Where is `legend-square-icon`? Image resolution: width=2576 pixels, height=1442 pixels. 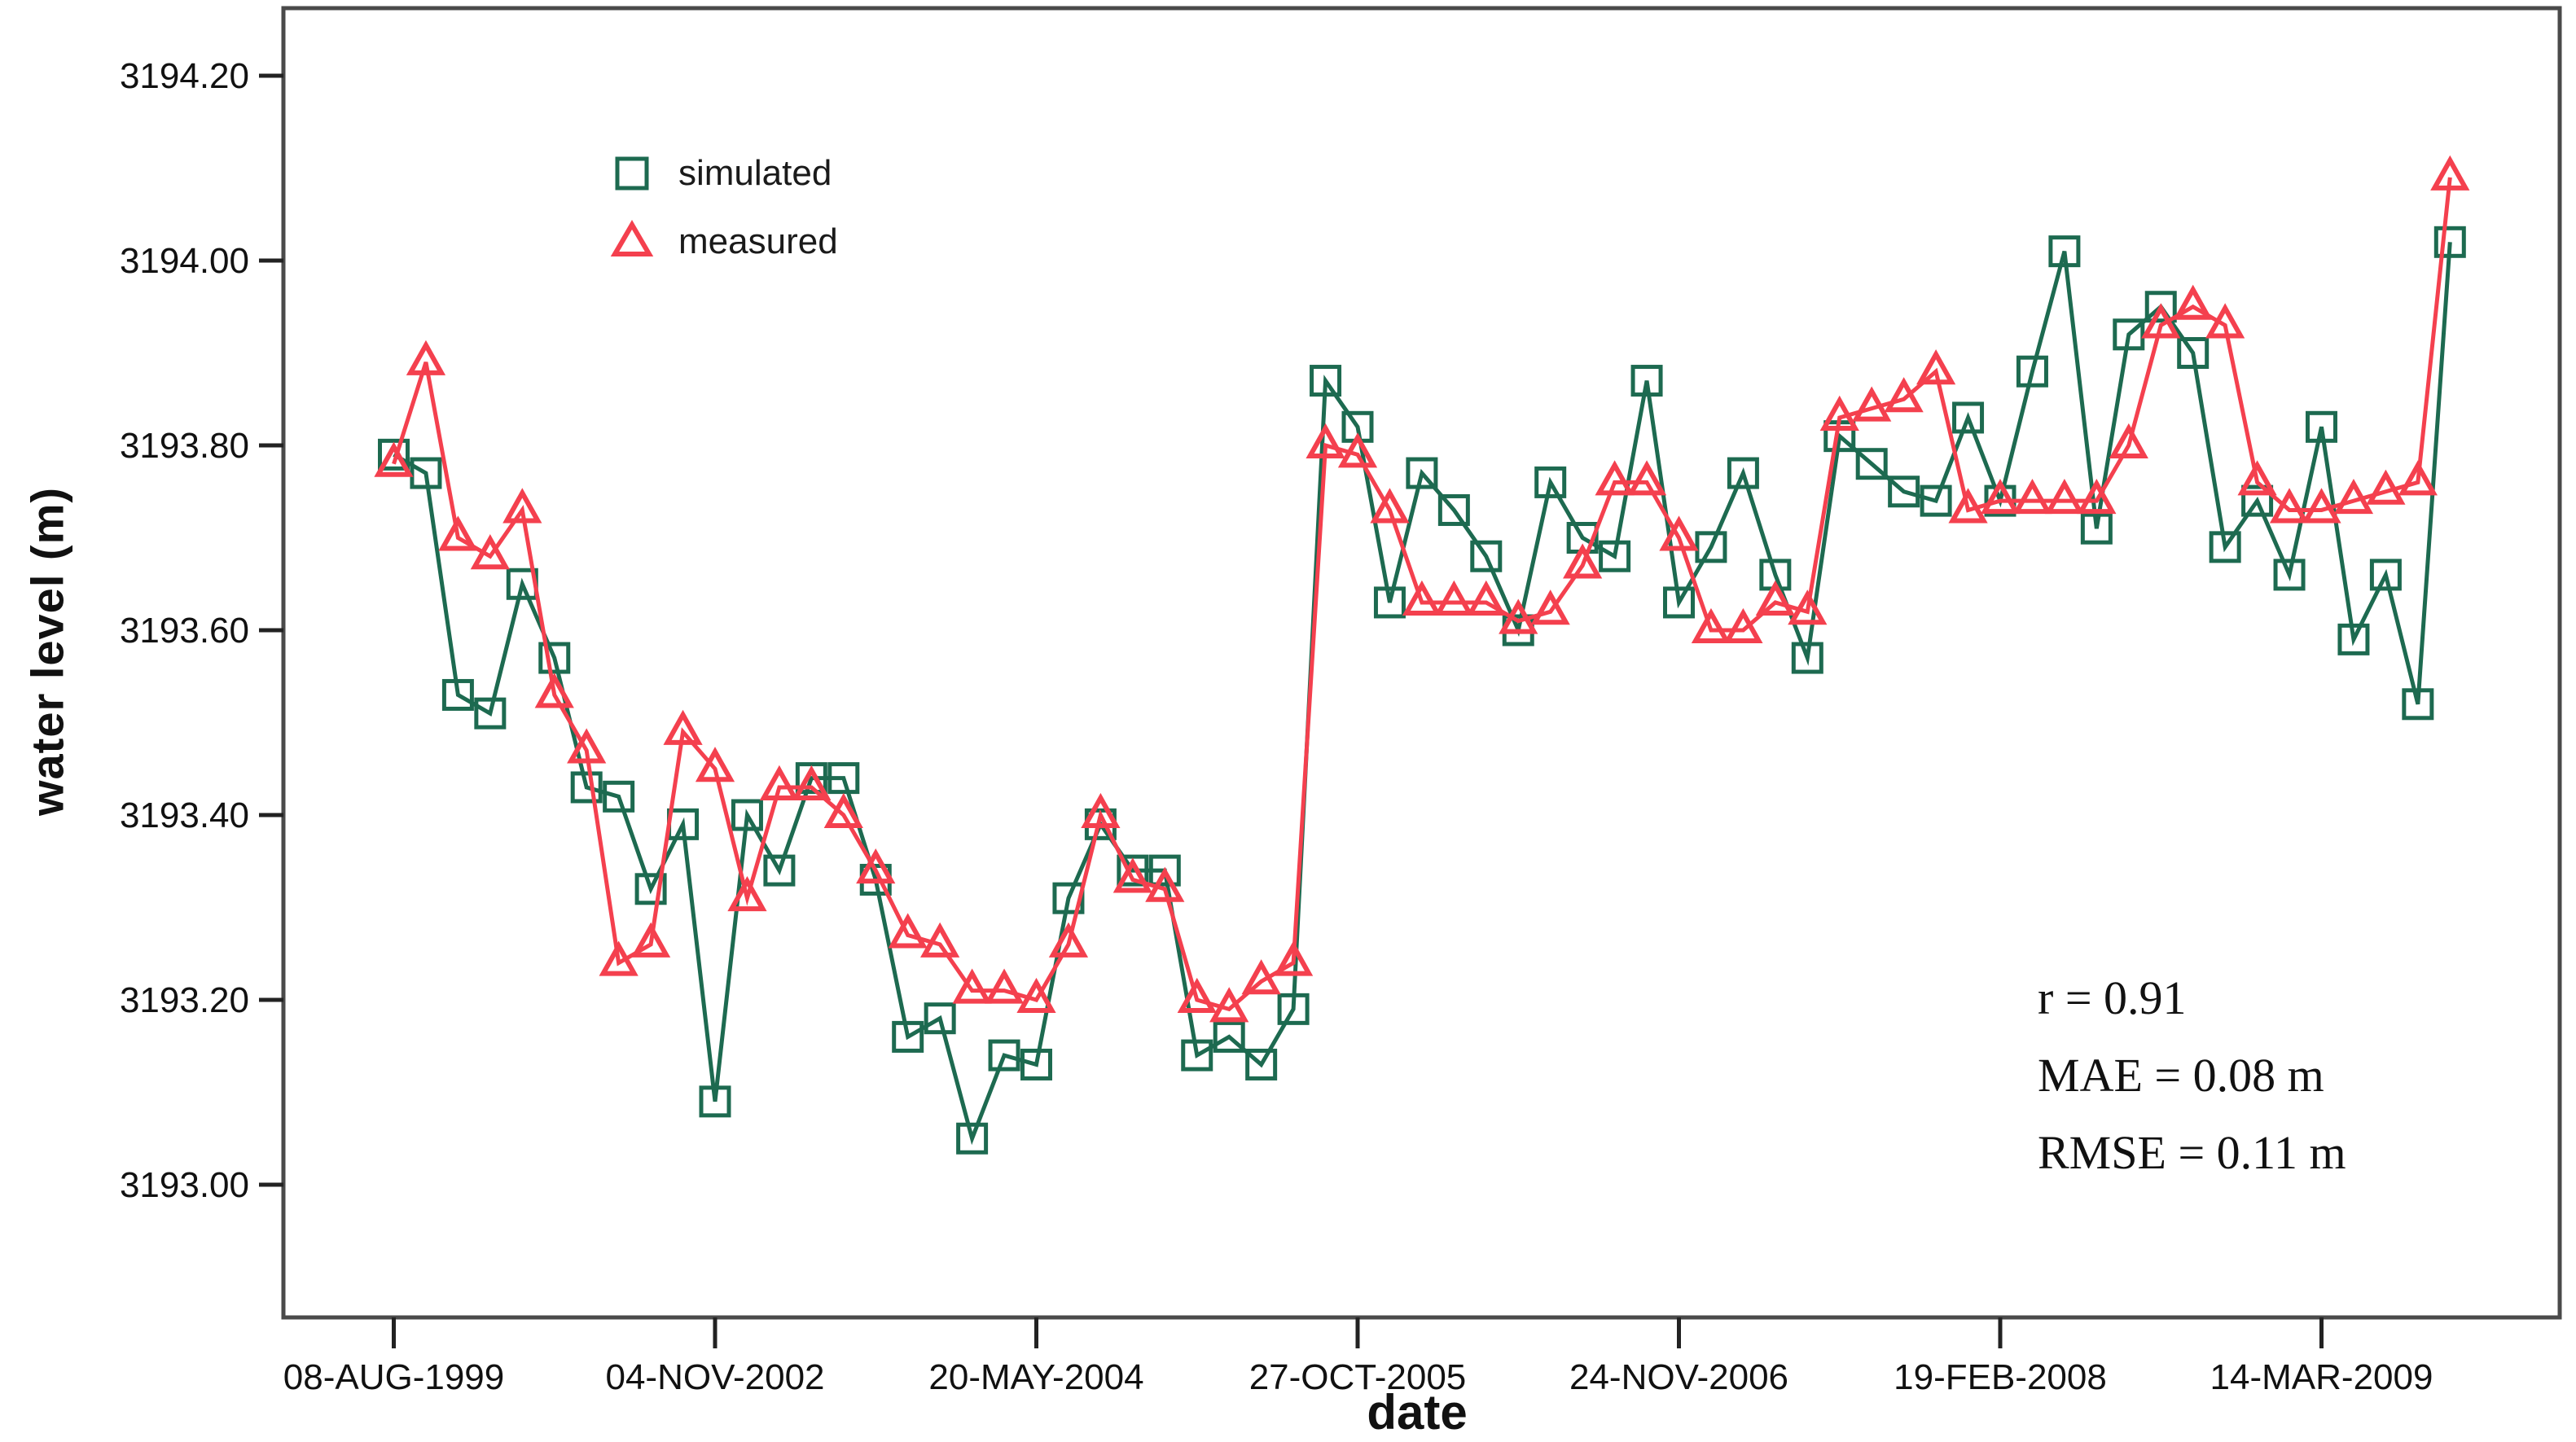
legend-square-icon is located at coordinates (632, 173).